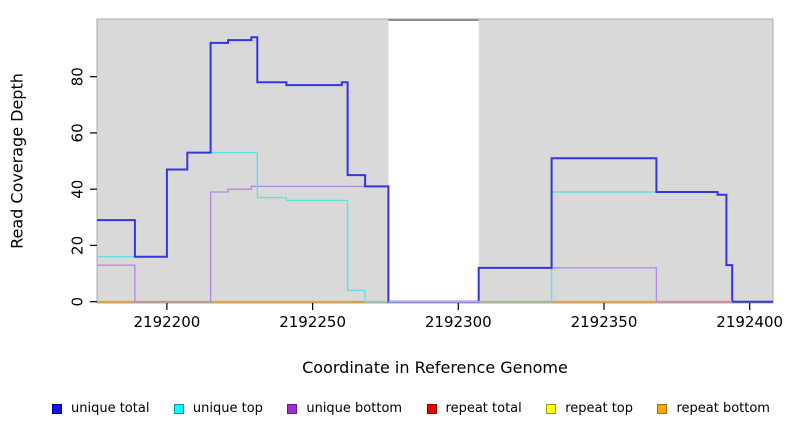  What do you see at coordinates (57, 408) in the screenshot?
I see `unique-total-swatch-icon` at bounding box center [57, 408].